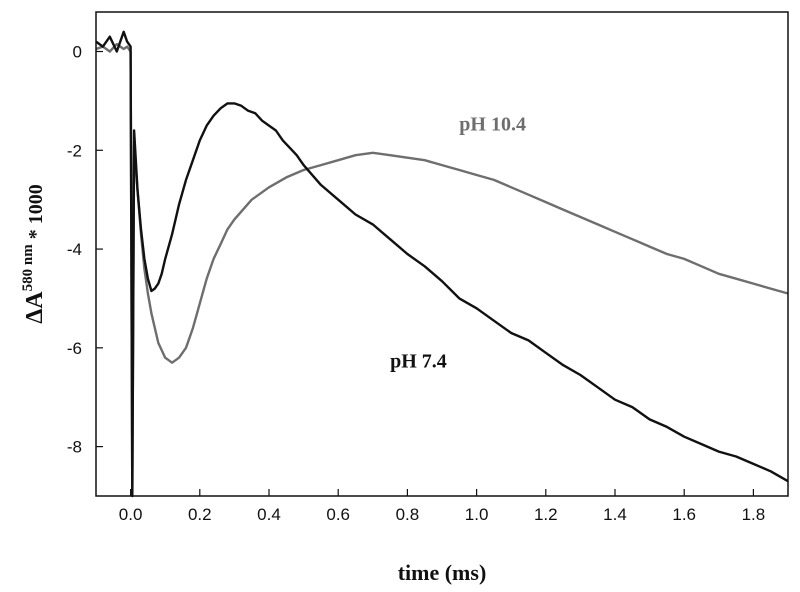 The height and width of the screenshot is (592, 800). What do you see at coordinates (754, 514) in the screenshot?
I see `x-tick-label: 1.8` at bounding box center [754, 514].